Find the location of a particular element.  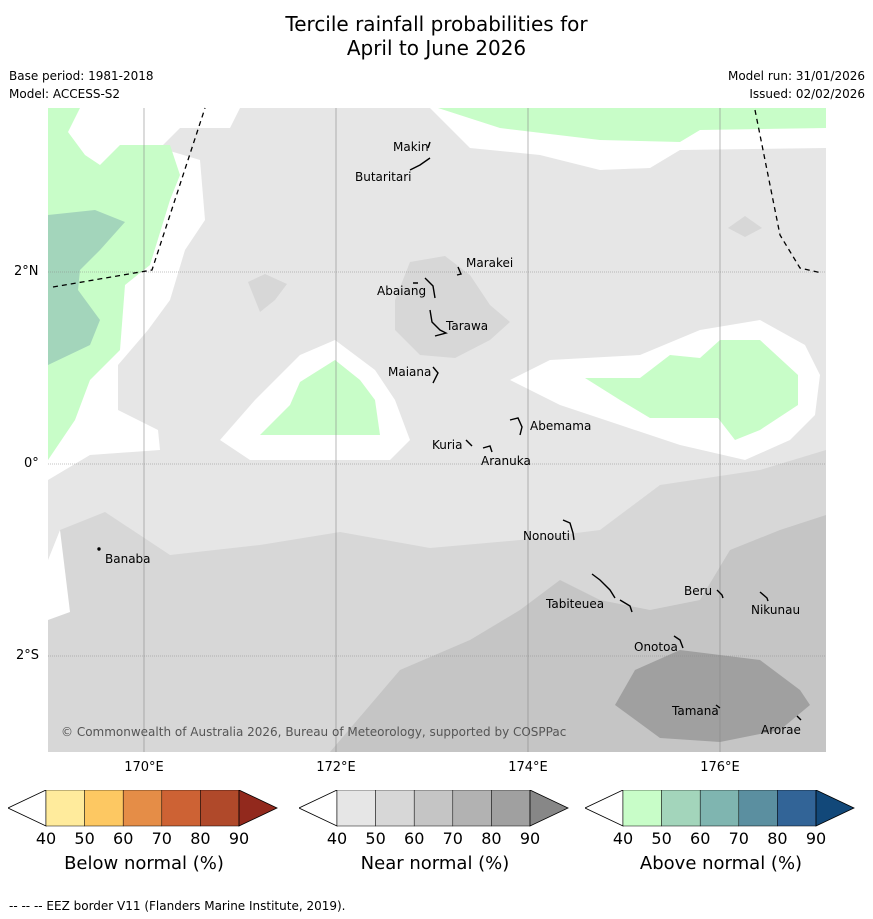

above-normal-50-east is located at coordinates (691, 390).